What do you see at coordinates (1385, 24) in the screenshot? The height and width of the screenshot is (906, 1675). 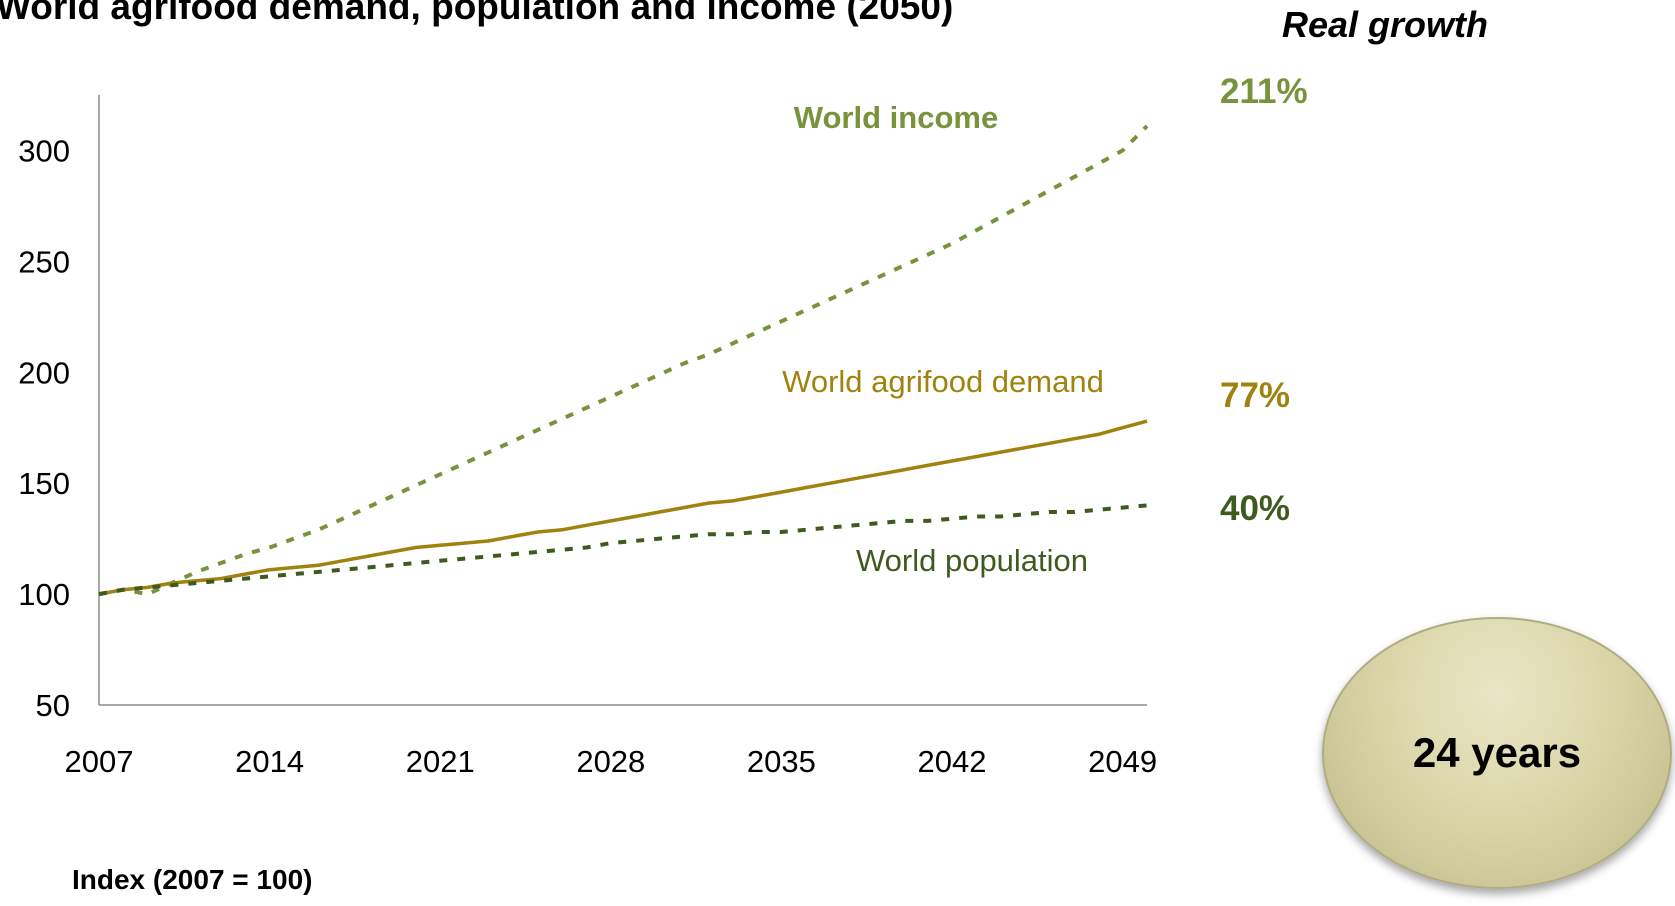 I see `real-growth-heading: Real growth` at bounding box center [1385, 24].